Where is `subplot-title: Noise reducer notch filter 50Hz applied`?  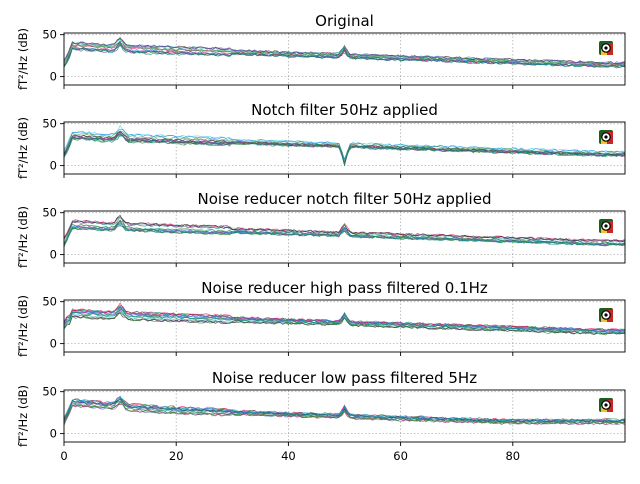 subplot-title: Noise reducer notch filter 50Hz applied is located at coordinates (345, 199).